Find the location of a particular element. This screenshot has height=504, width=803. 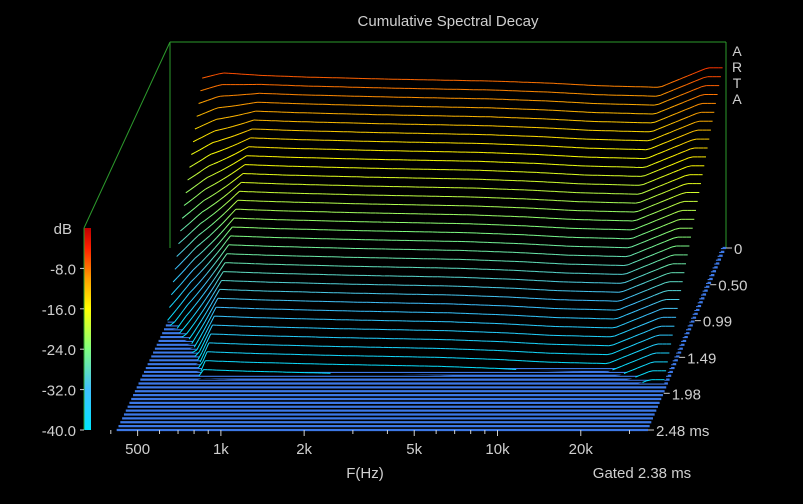

x-tick-label: 5k is located at coordinates (414, 449).